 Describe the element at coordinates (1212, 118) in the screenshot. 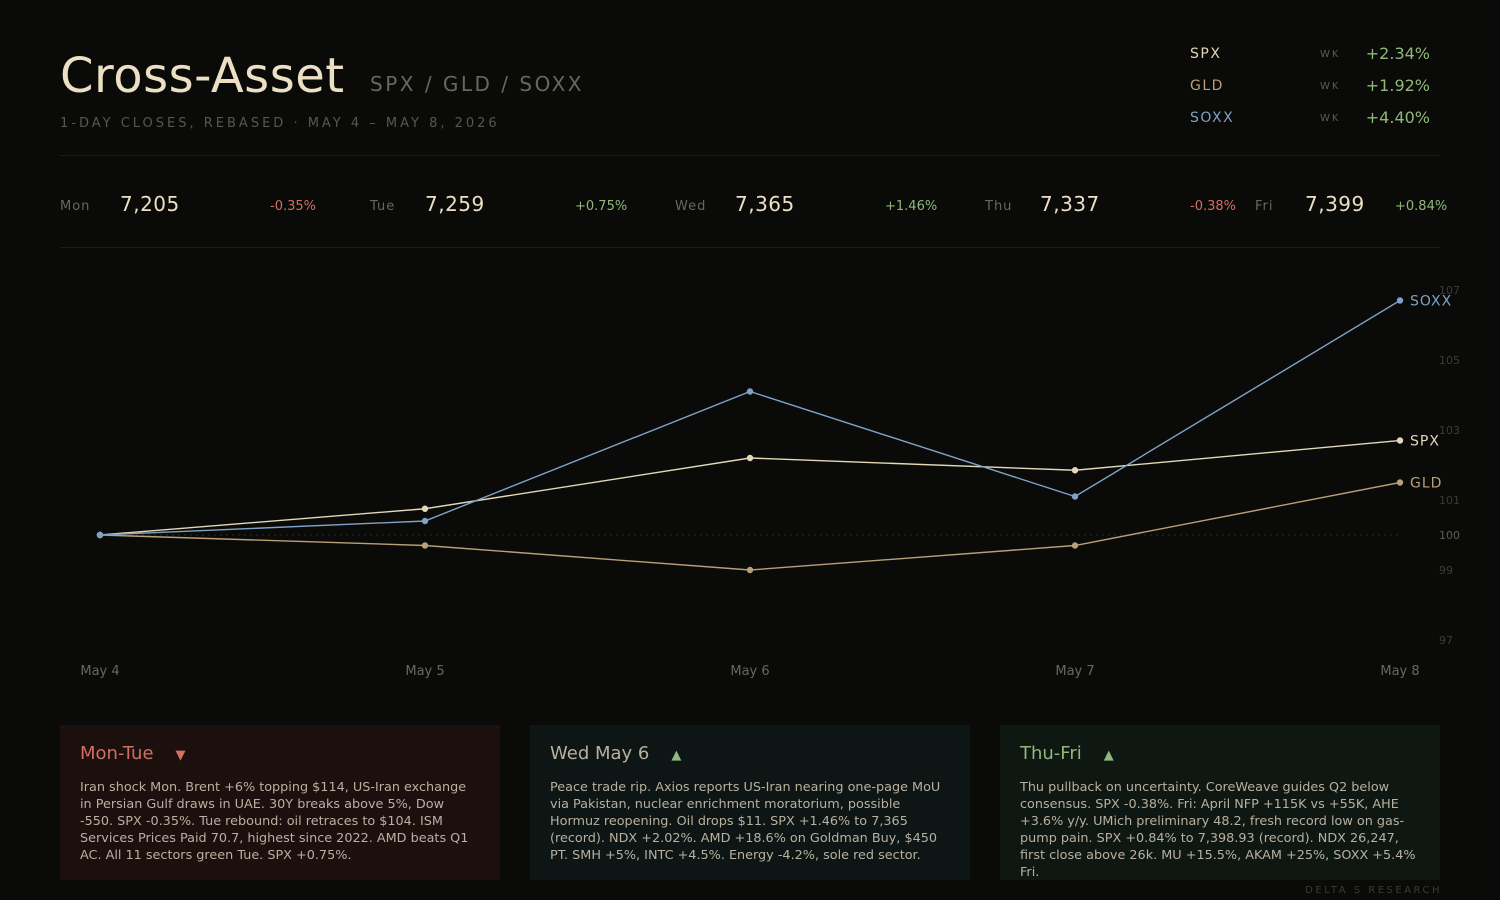

I see `weekly-ticker: SOXX` at that location.